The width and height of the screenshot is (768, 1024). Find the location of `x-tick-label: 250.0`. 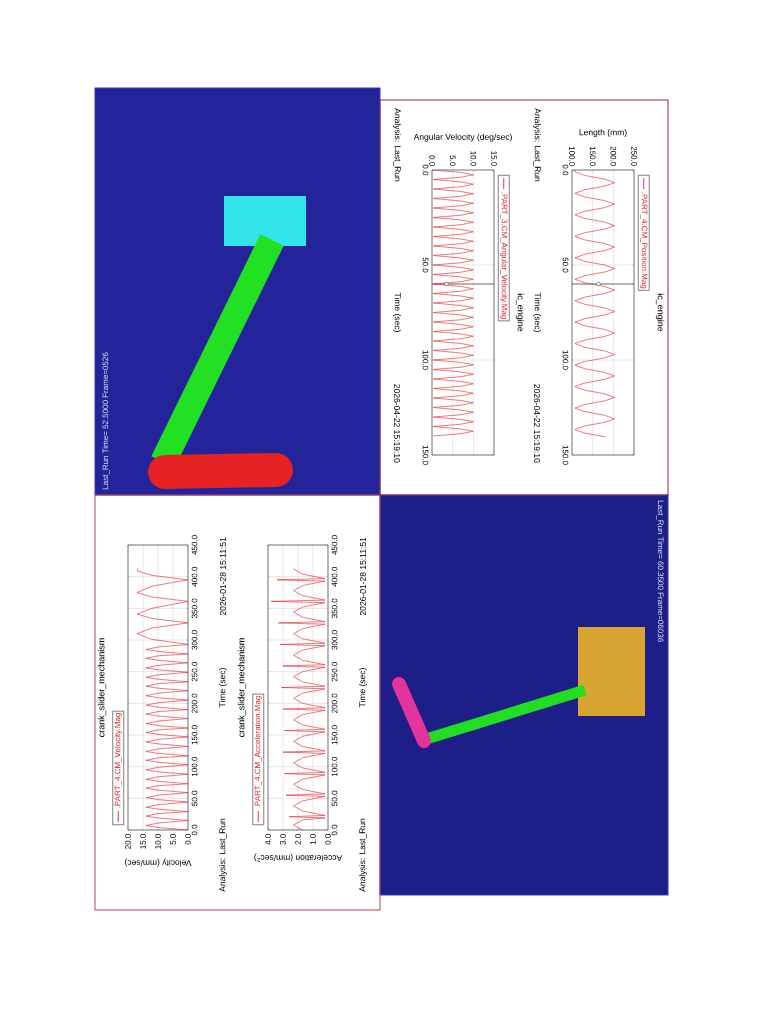

x-tick-label: 250.0 is located at coordinates (634, 156).